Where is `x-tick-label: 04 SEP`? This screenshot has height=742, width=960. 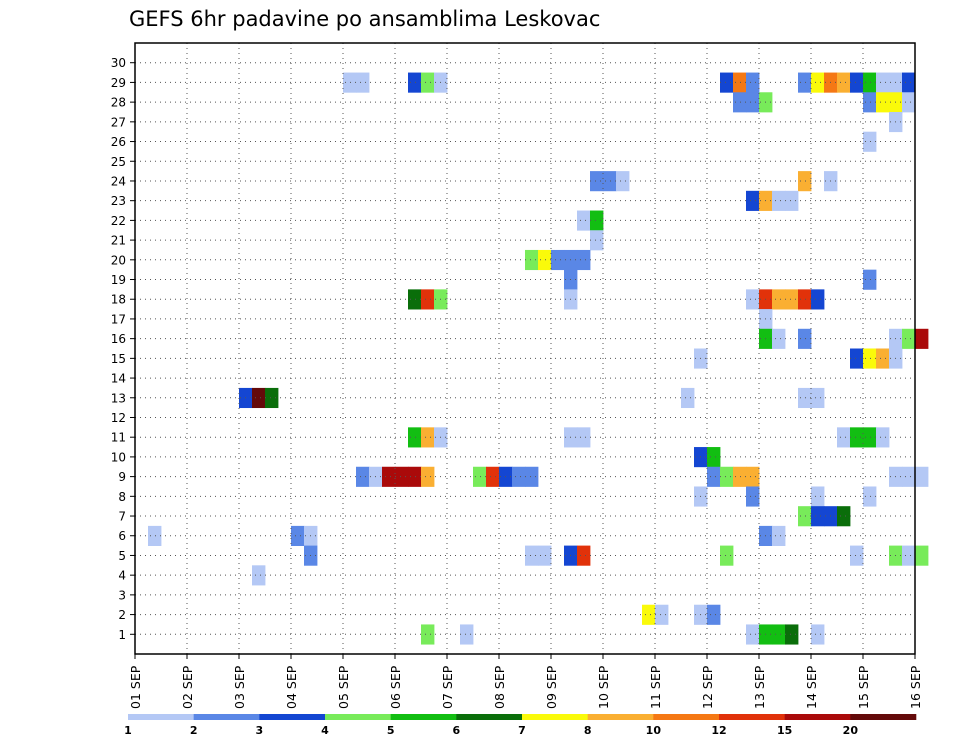
x-tick-label: 04 SEP is located at coordinates (291, 687).